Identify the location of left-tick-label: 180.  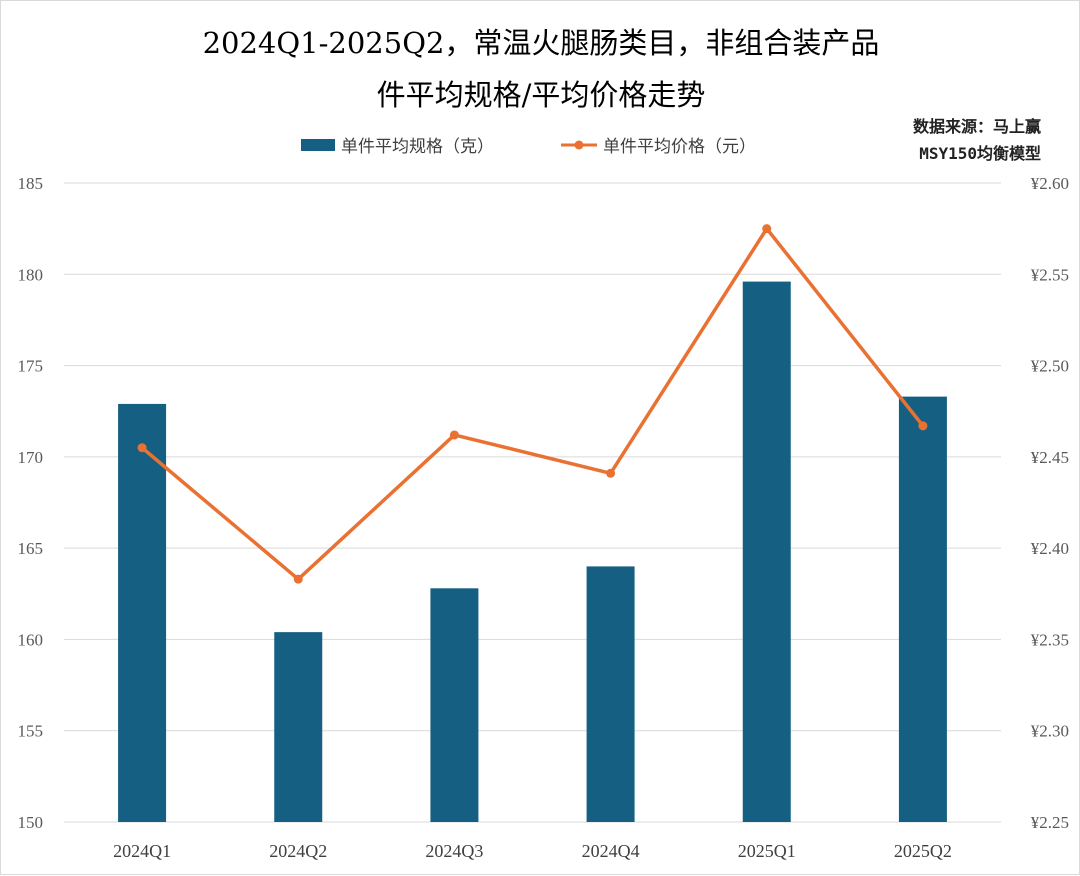
(31, 274).